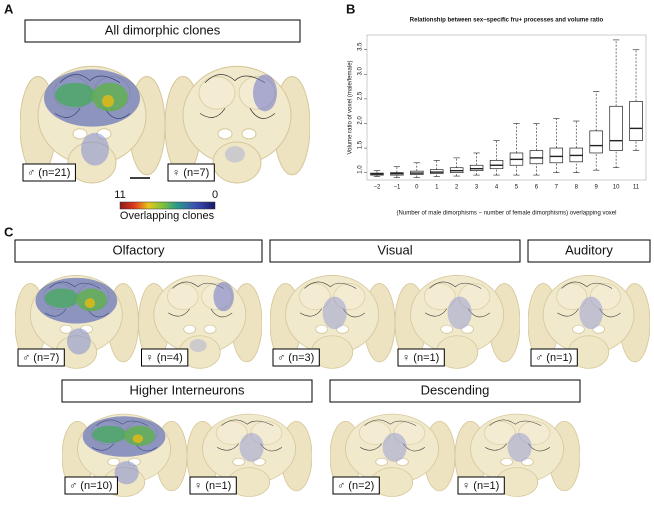  I want to click on sex-label: ♀ (n=4), so click(164, 358).